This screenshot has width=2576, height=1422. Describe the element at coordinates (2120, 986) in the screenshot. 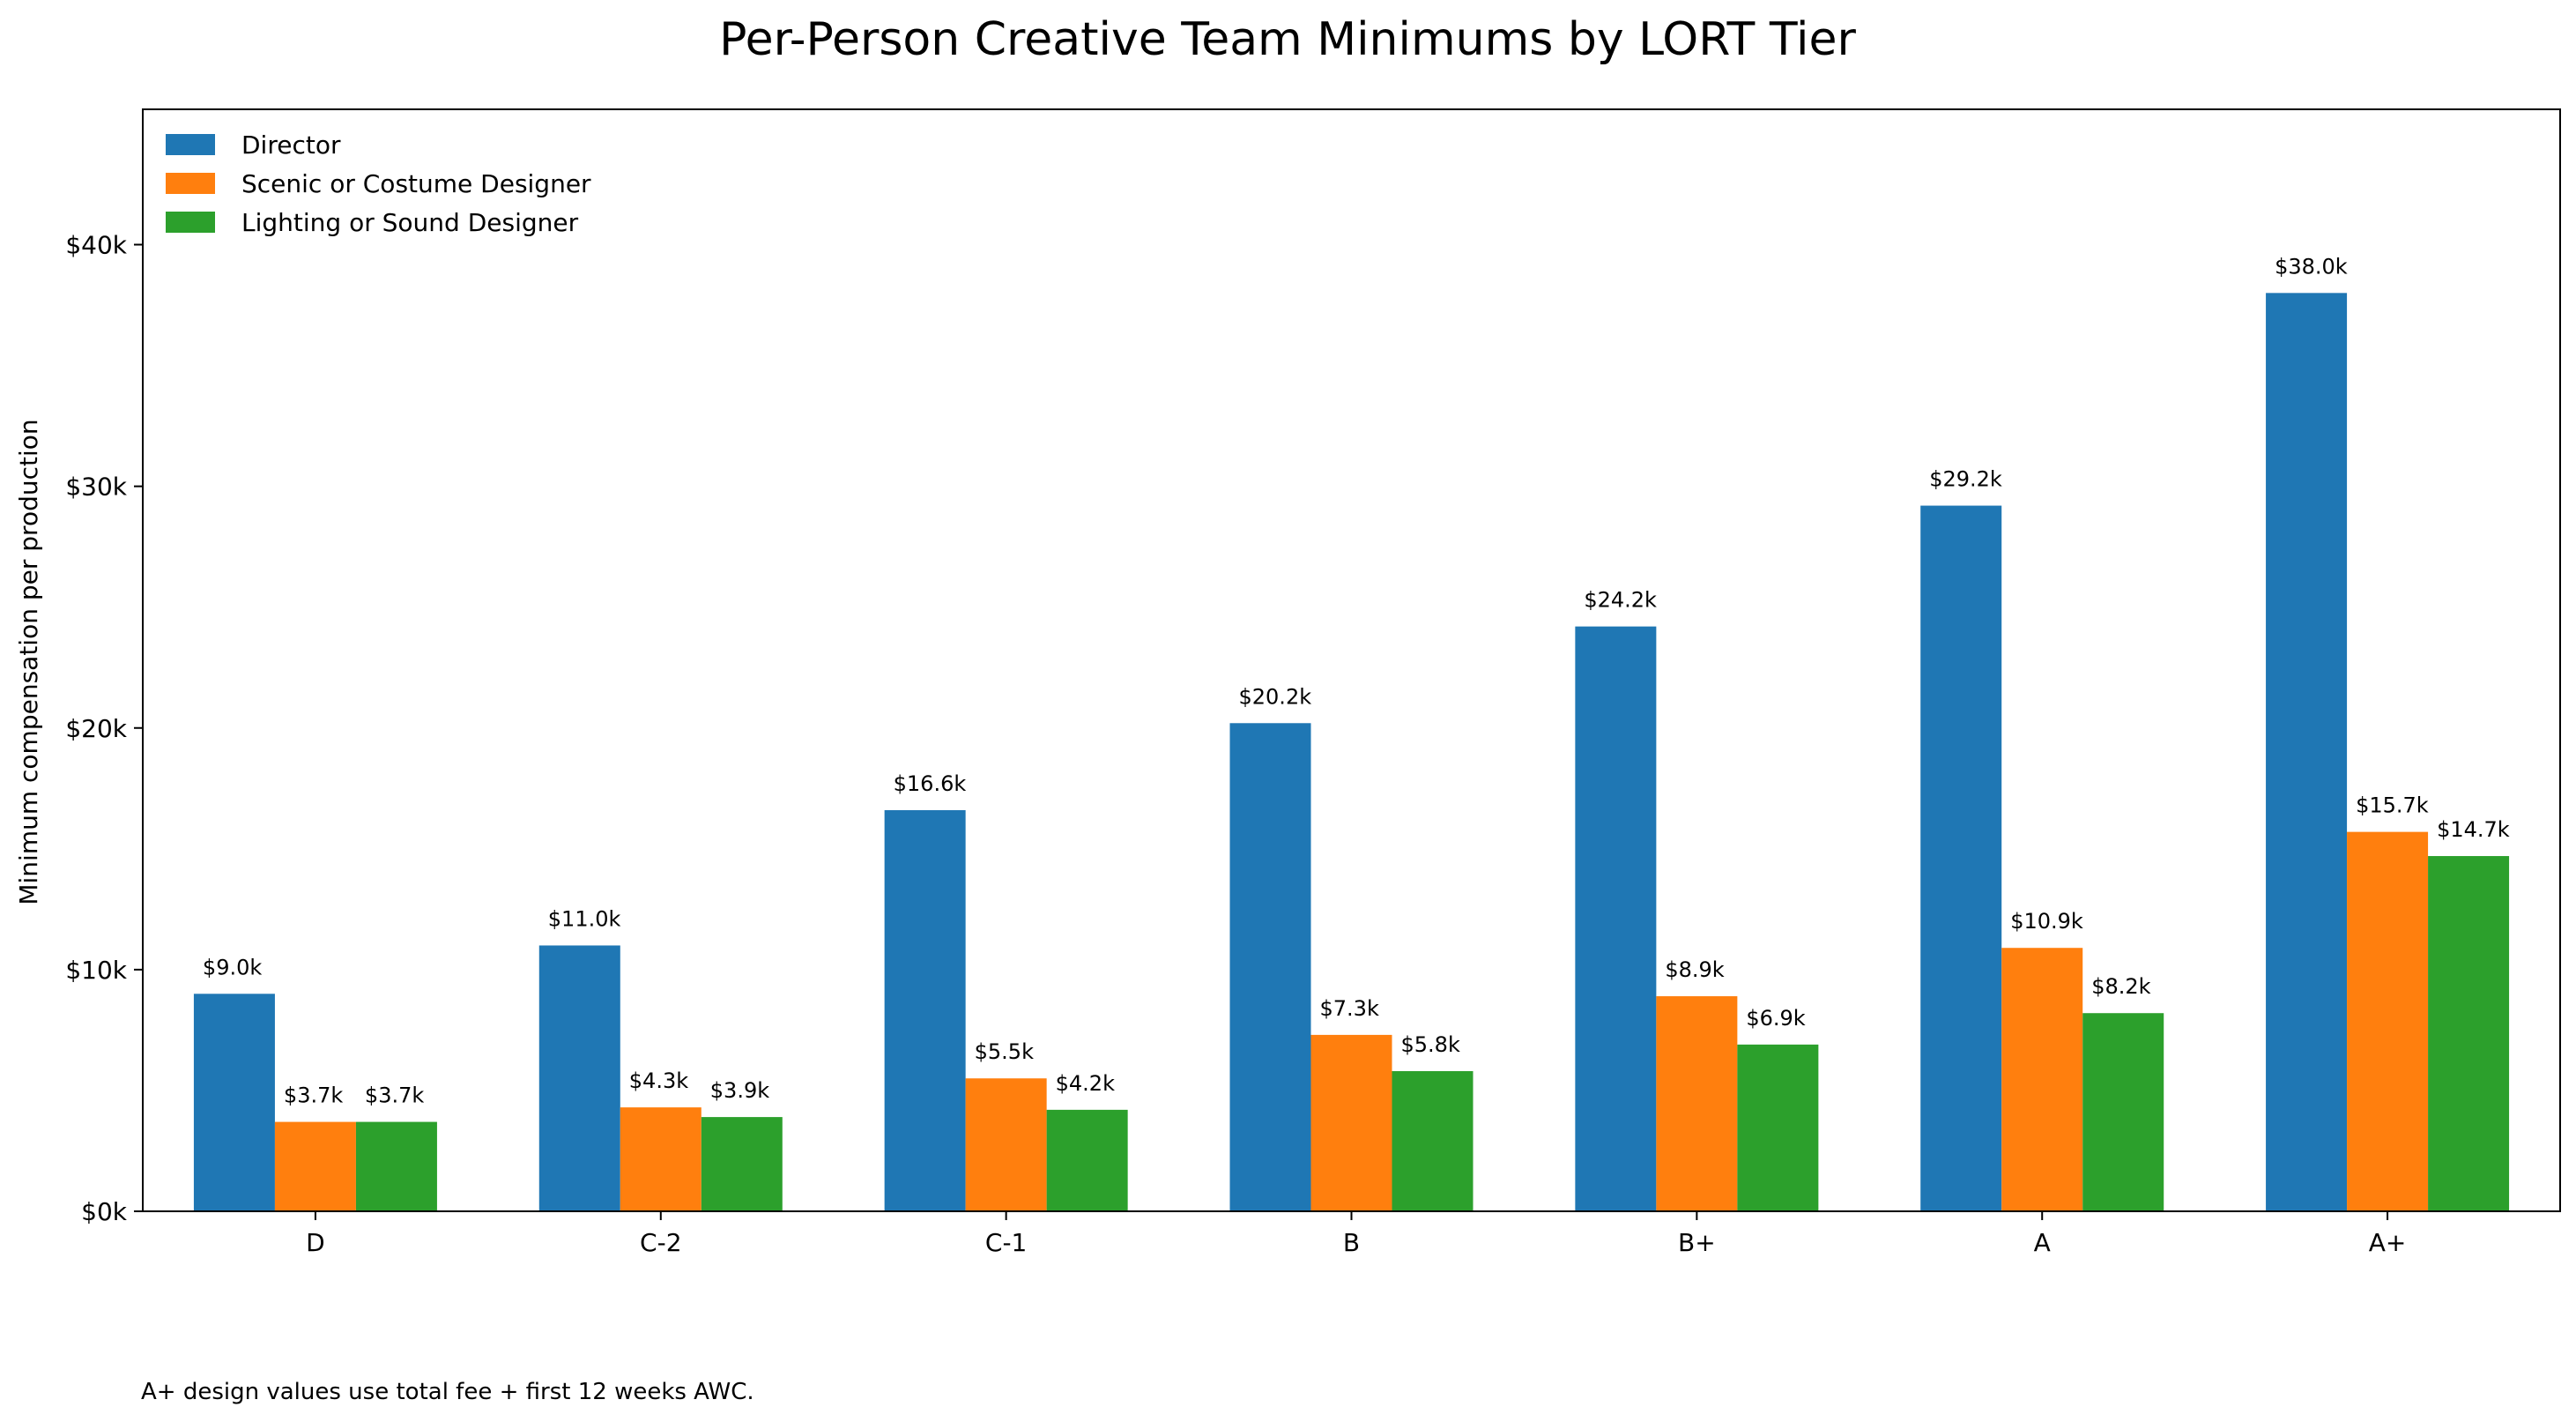

I see `bar-value-label: $8.2k` at that location.